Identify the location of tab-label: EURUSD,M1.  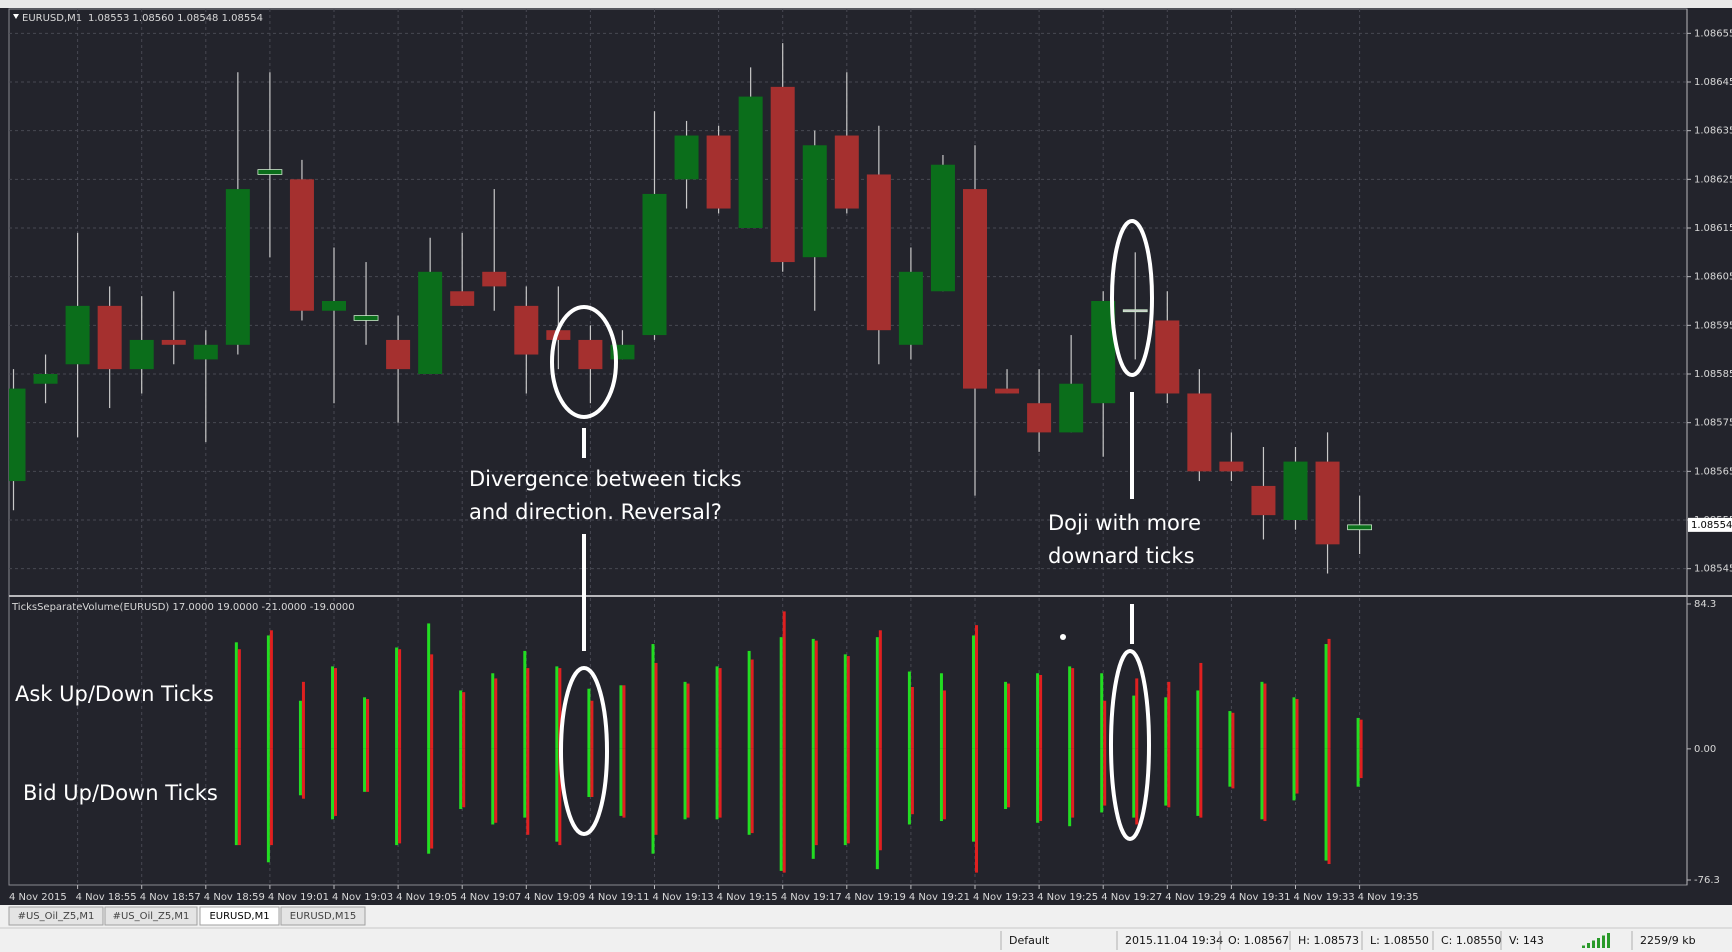
(239, 916).